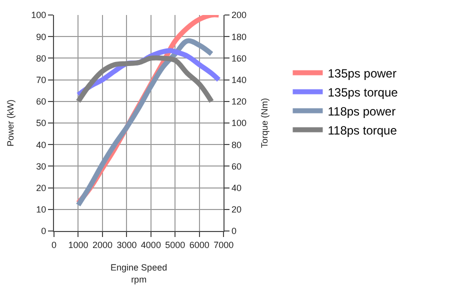 The width and height of the screenshot is (451, 293). Describe the element at coordinates (41, 145) in the screenshot. I see `y-tick-label: 40` at that location.